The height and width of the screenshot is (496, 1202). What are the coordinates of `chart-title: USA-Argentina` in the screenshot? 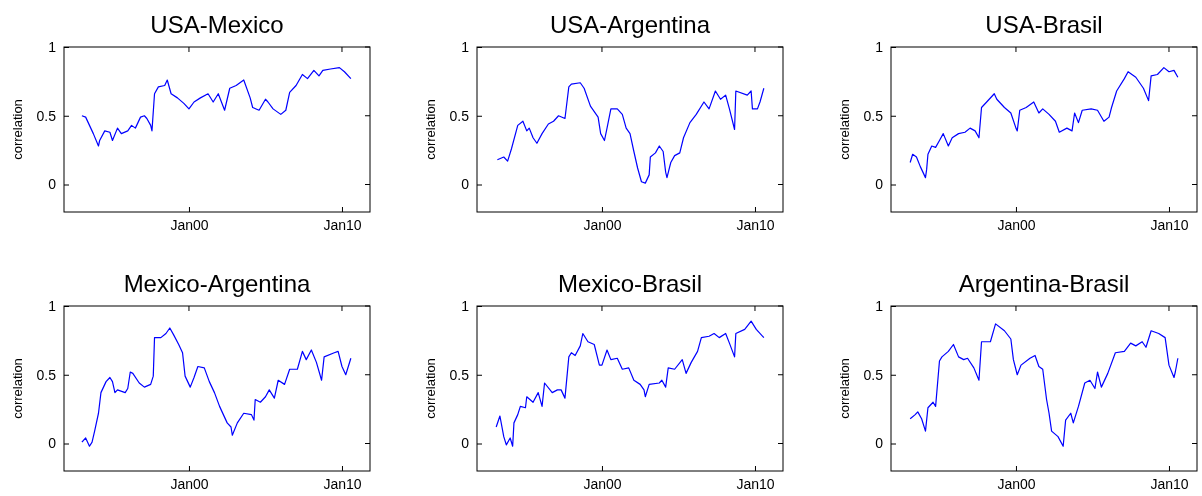 It's located at (630, 24).